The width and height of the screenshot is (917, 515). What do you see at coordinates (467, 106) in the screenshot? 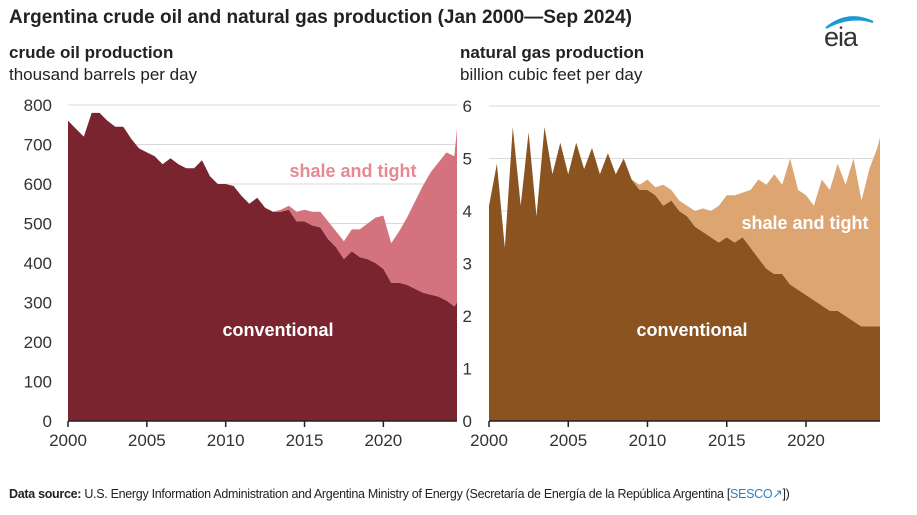
I see `y-tick-label: 6` at bounding box center [467, 106].